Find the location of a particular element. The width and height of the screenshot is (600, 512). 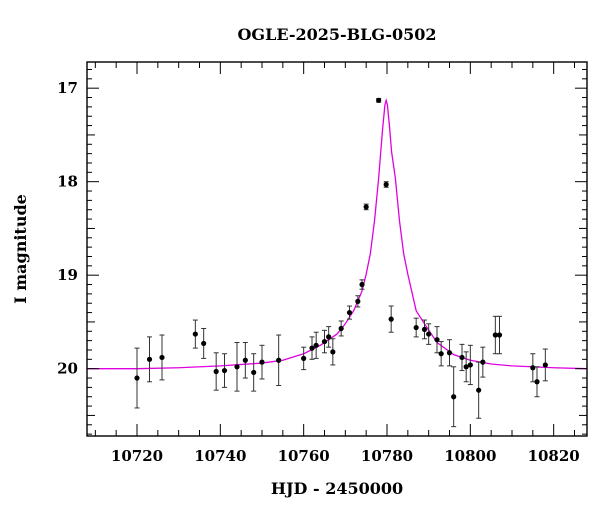

x-tick-label: 10720 is located at coordinates (137, 456).